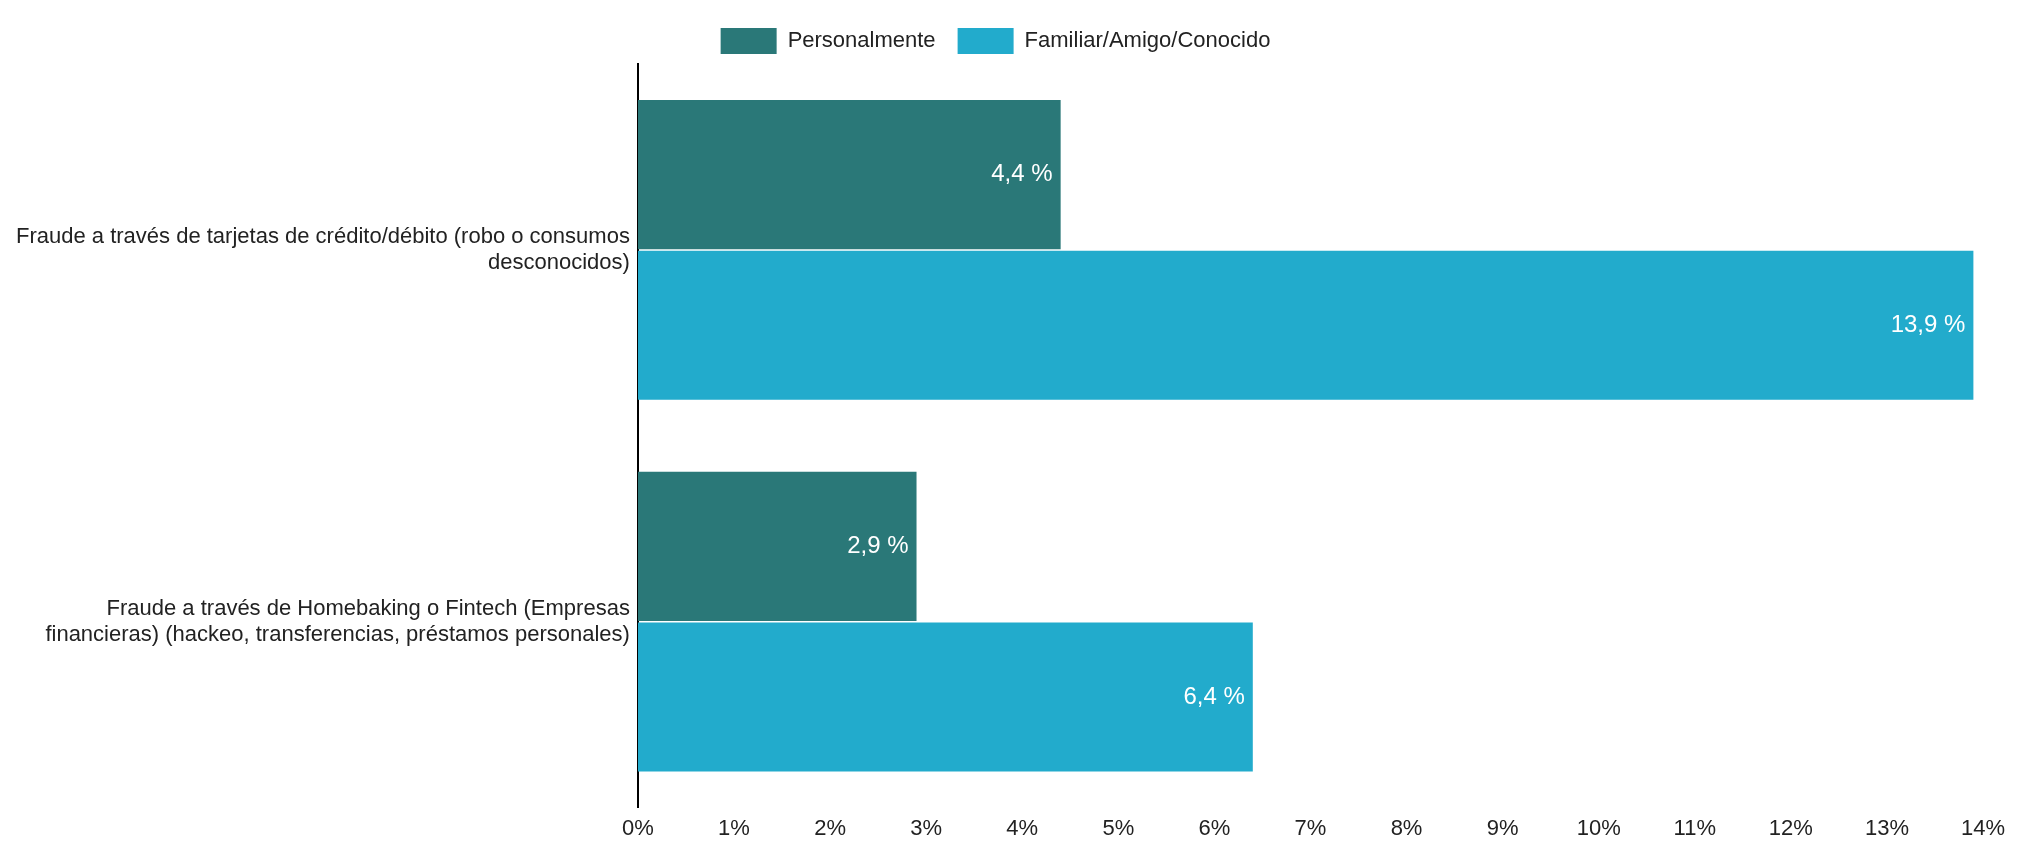  I want to click on x-tick-label: 2%, so click(830, 827).